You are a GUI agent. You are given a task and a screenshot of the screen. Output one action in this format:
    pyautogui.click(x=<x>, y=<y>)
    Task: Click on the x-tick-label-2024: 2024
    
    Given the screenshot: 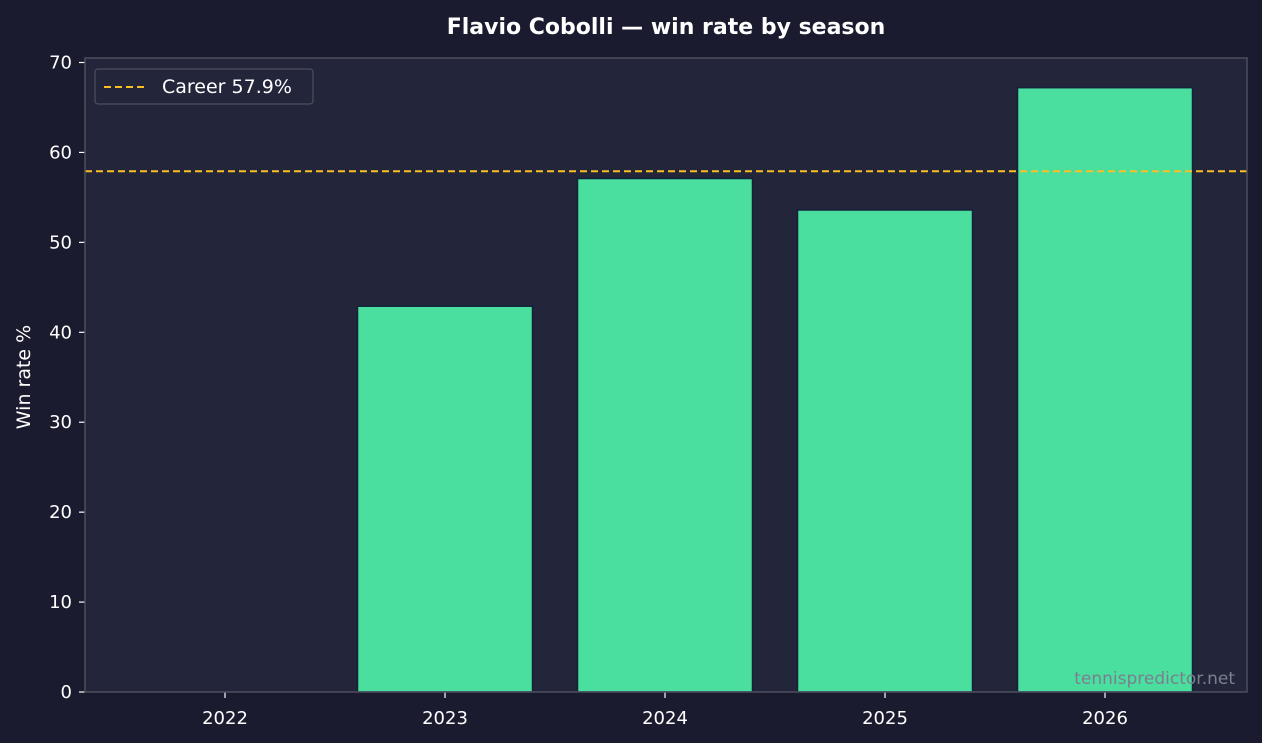 What is the action you would take?
    pyautogui.click(x=665, y=718)
    